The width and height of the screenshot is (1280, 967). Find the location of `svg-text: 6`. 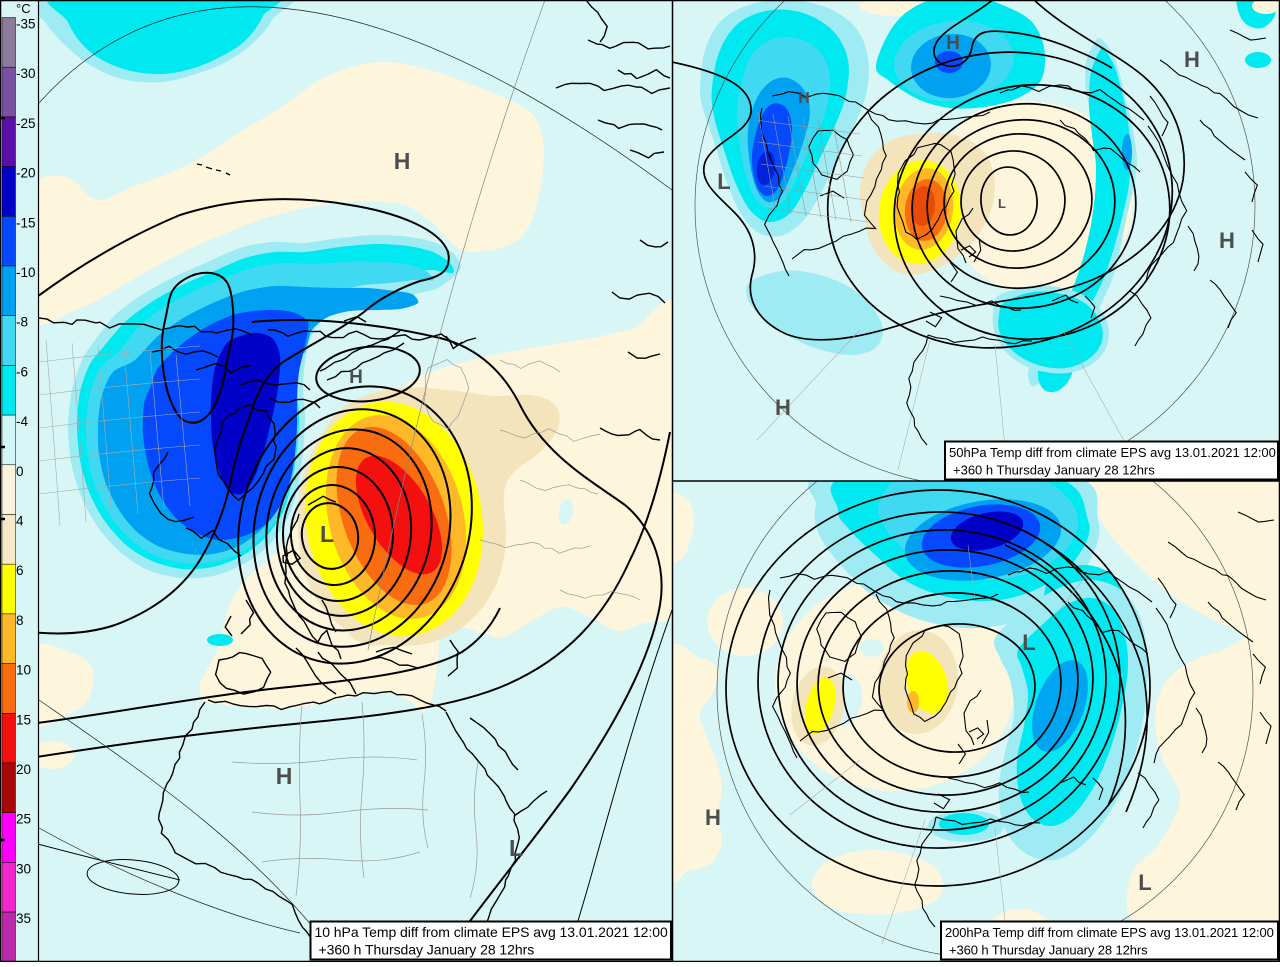

svg-text: 6 is located at coordinates (20, 570).